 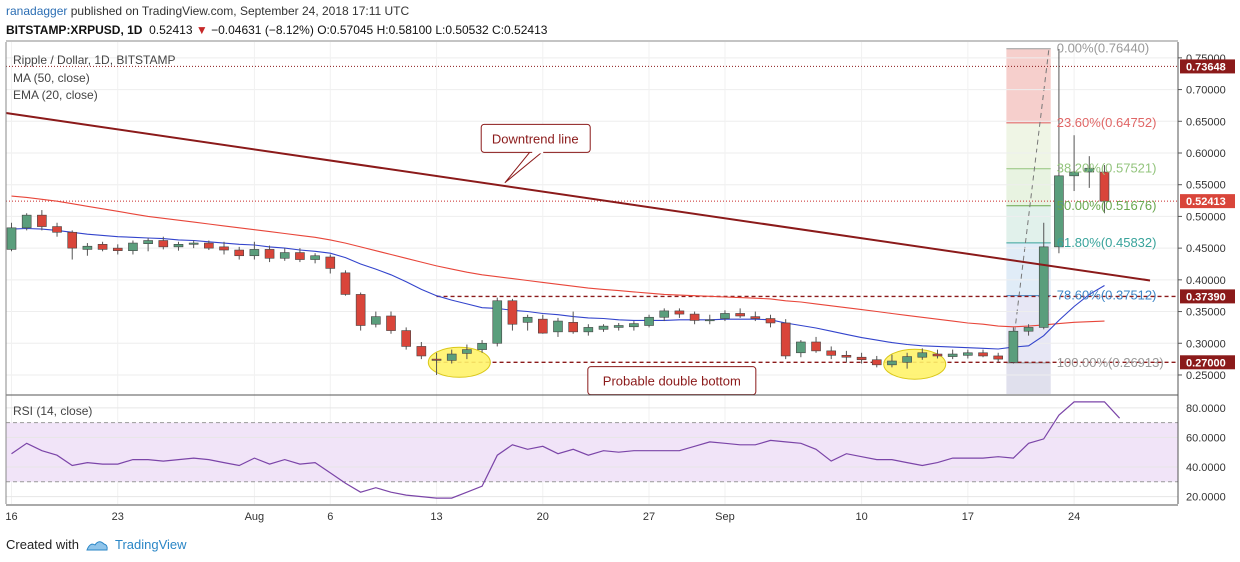 I want to click on fib-level-label: 61.80%(0.45832), so click(x=1107, y=242).